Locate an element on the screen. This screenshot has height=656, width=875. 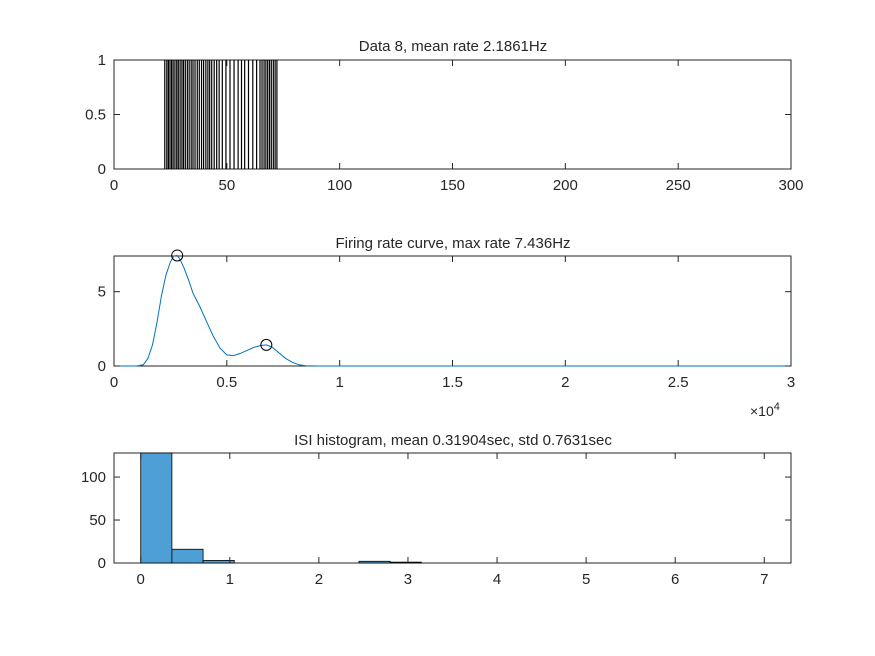
isi-histogram-ytick-label: 100 is located at coordinates (93, 477).